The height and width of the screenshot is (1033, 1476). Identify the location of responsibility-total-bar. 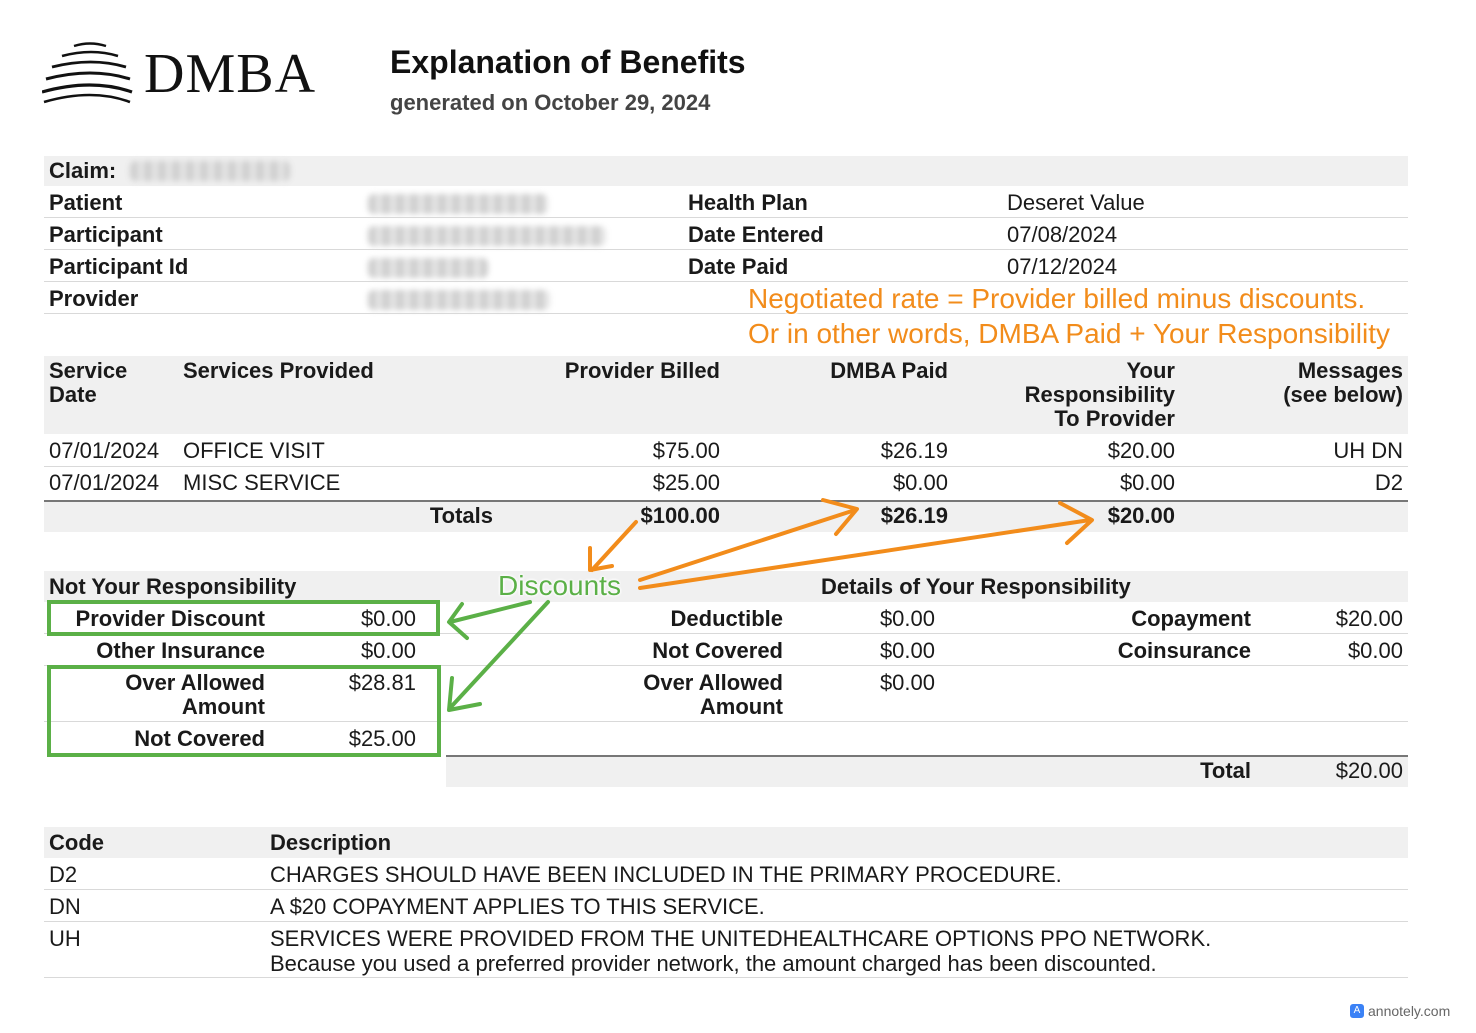
(927, 771).